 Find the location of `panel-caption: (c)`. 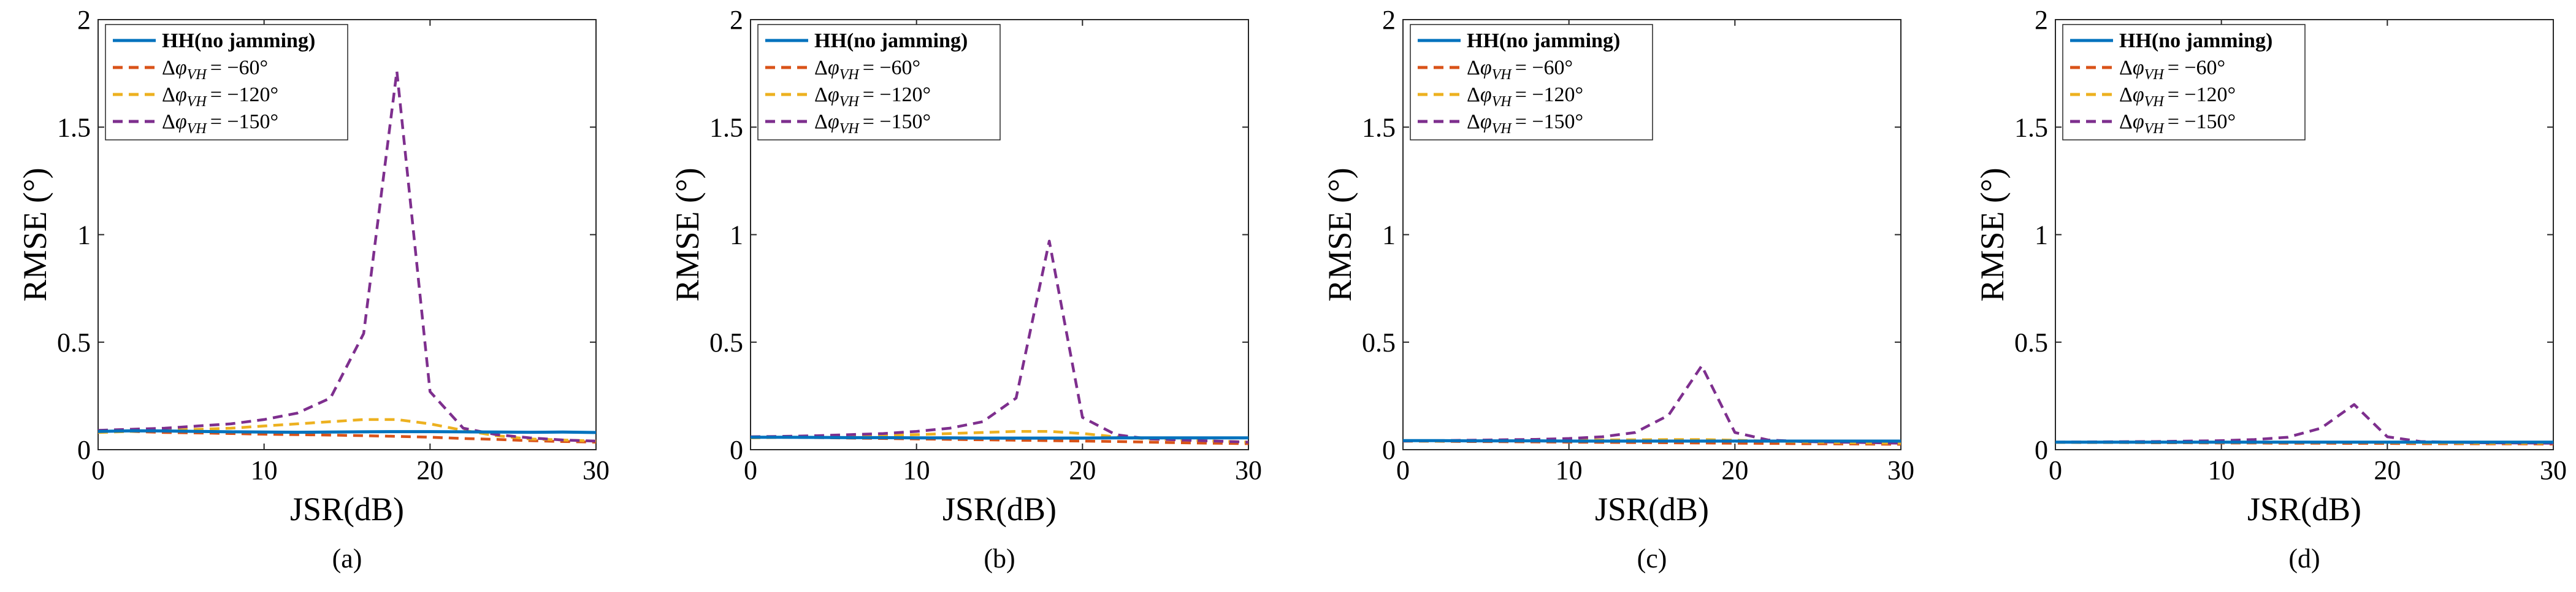

panel-caption: (c) is located at coordinates (1652, 559).